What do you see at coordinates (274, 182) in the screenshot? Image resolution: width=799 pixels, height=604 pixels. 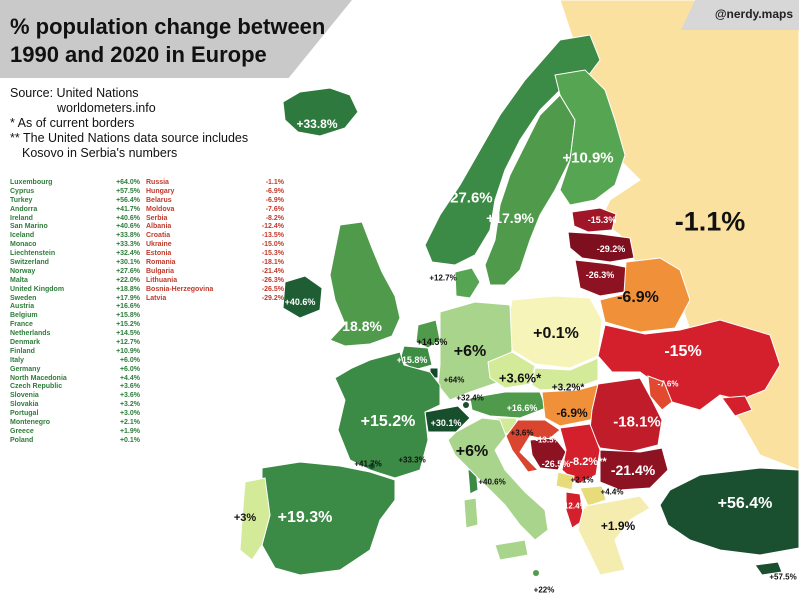 I see `legend-negative-value: -1.1%` at bounding box center [274, 182].